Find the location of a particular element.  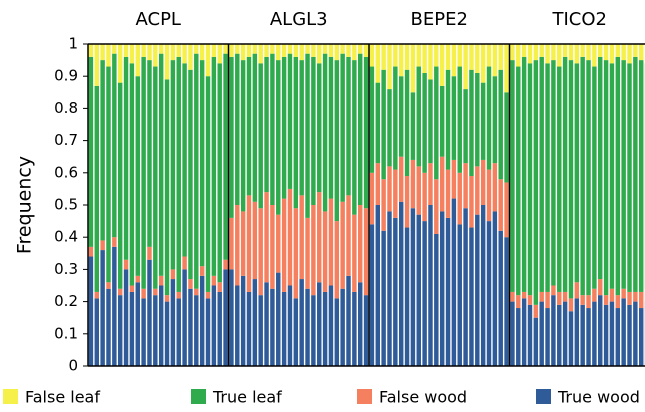

y-tick-label: 0.4 is located at coordinates (66, 237).